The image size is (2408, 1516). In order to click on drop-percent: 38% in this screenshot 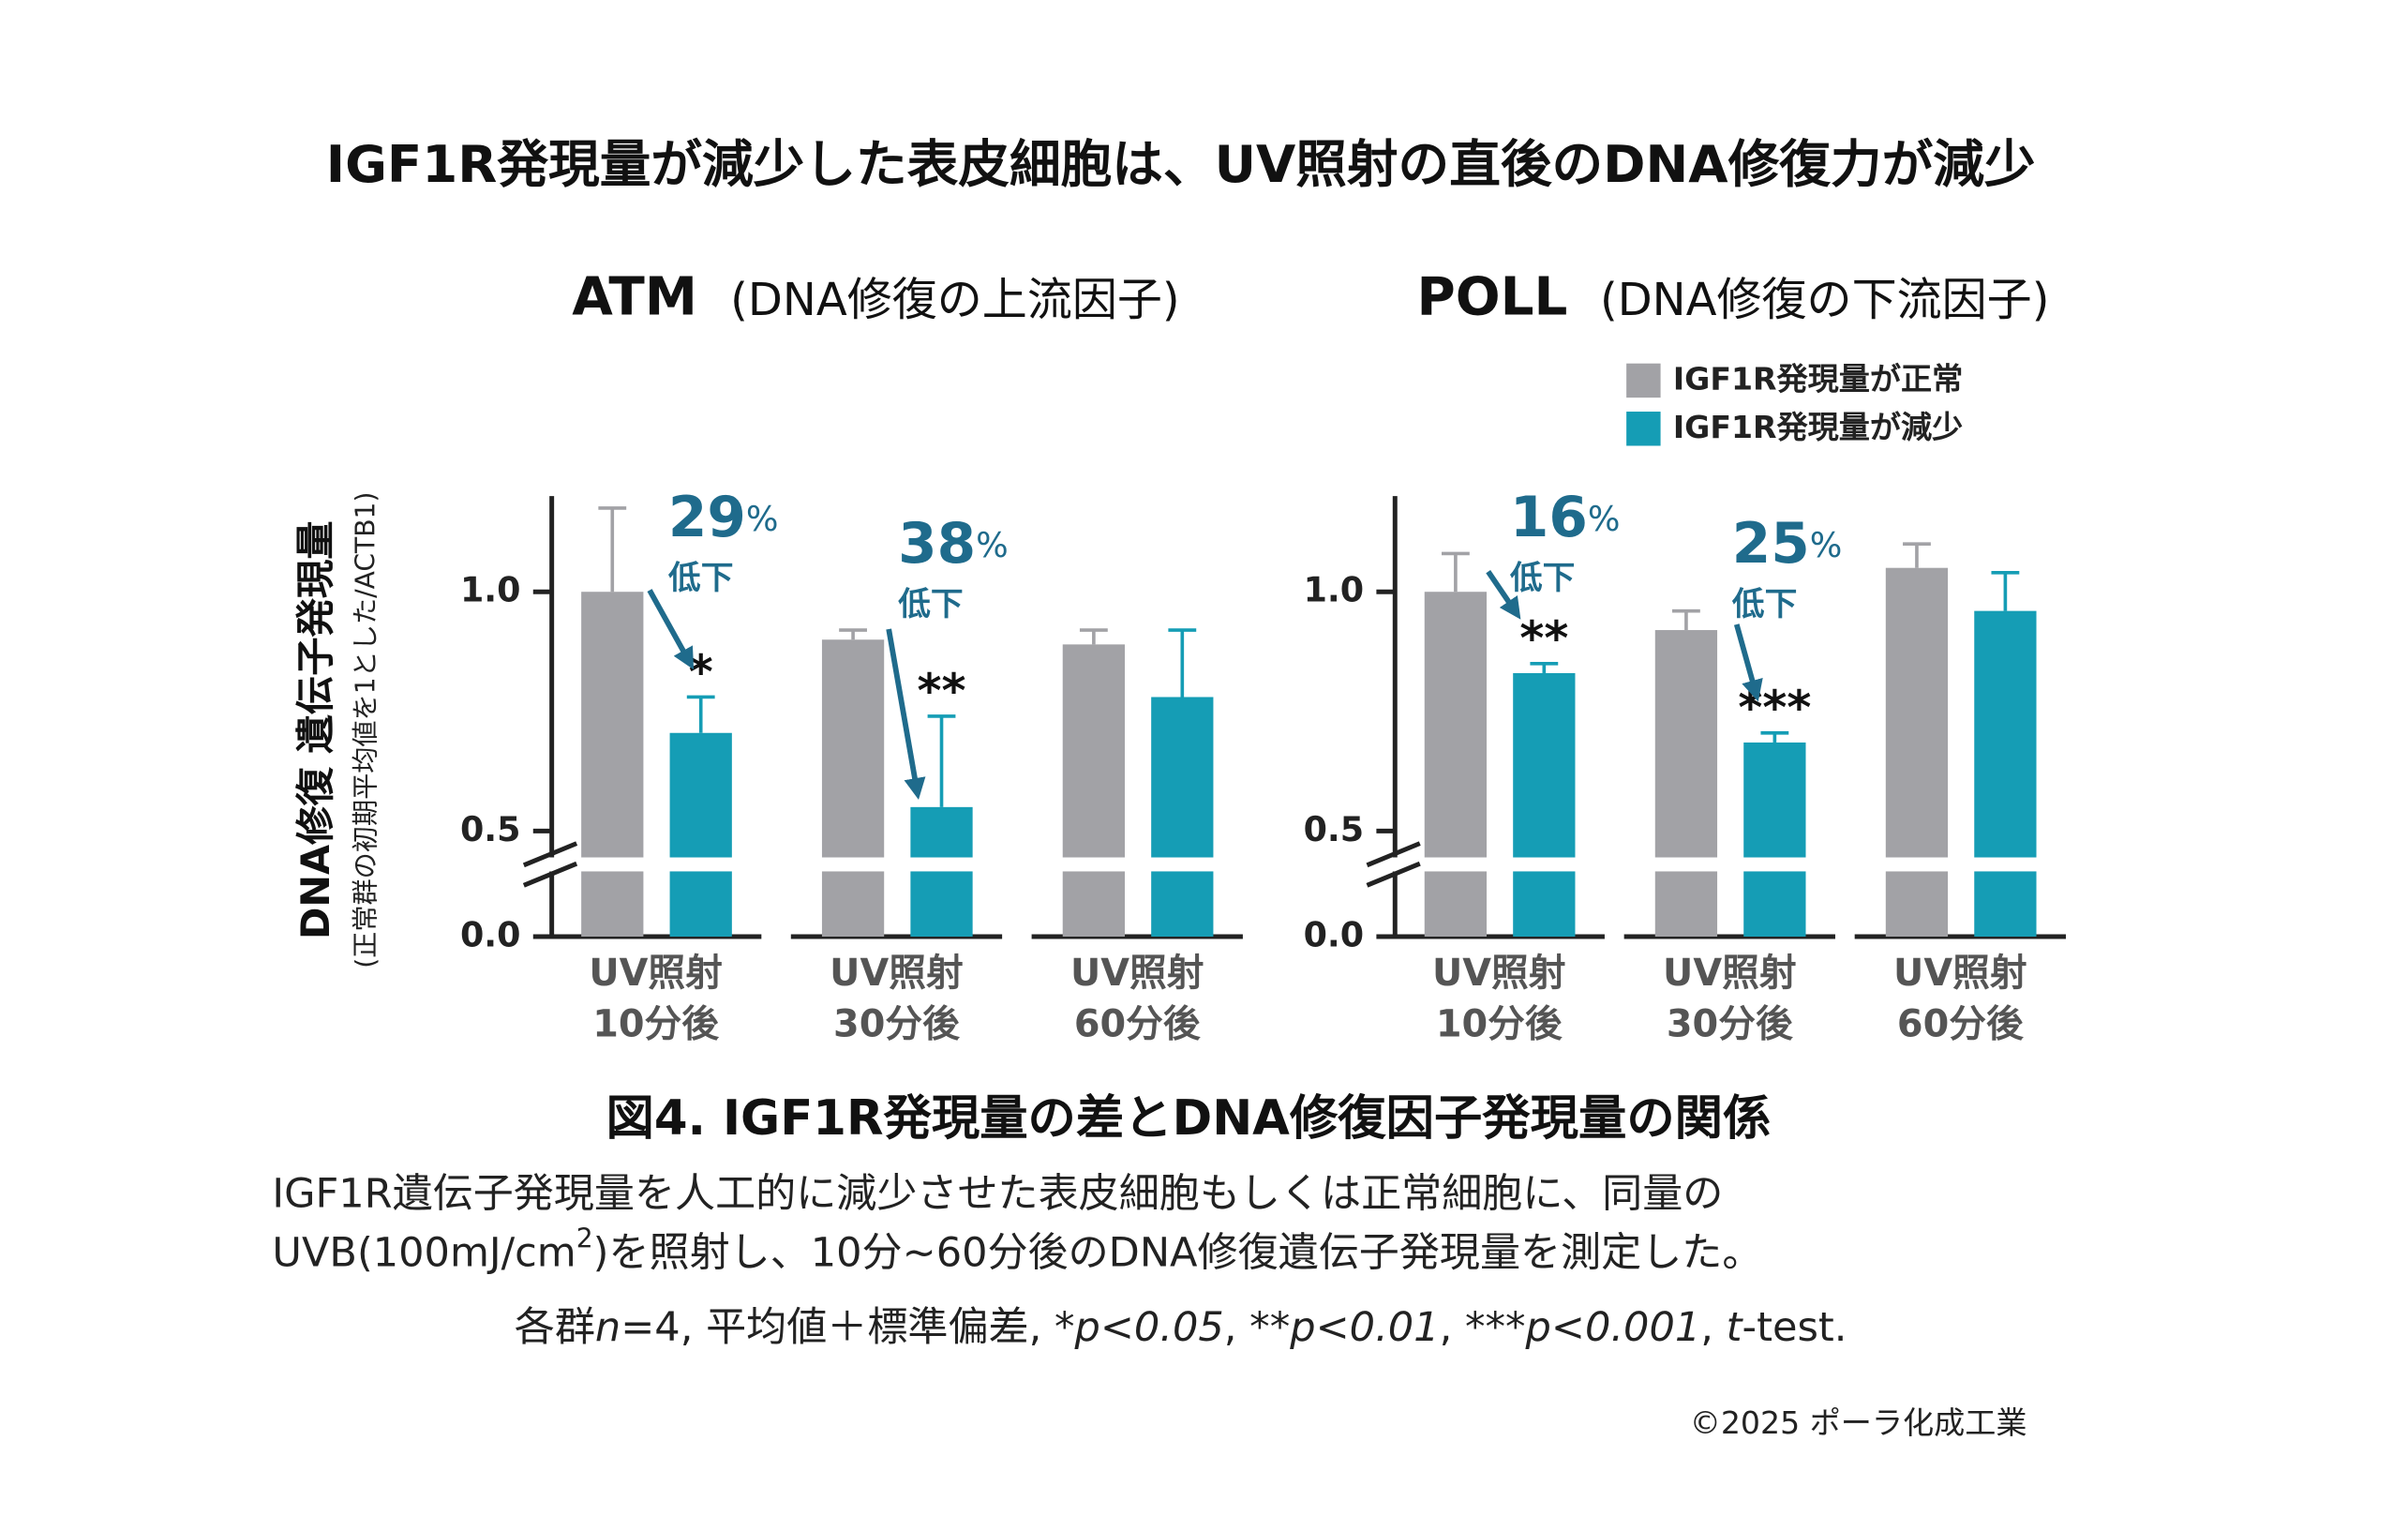, I will do `click(953, 544)`.